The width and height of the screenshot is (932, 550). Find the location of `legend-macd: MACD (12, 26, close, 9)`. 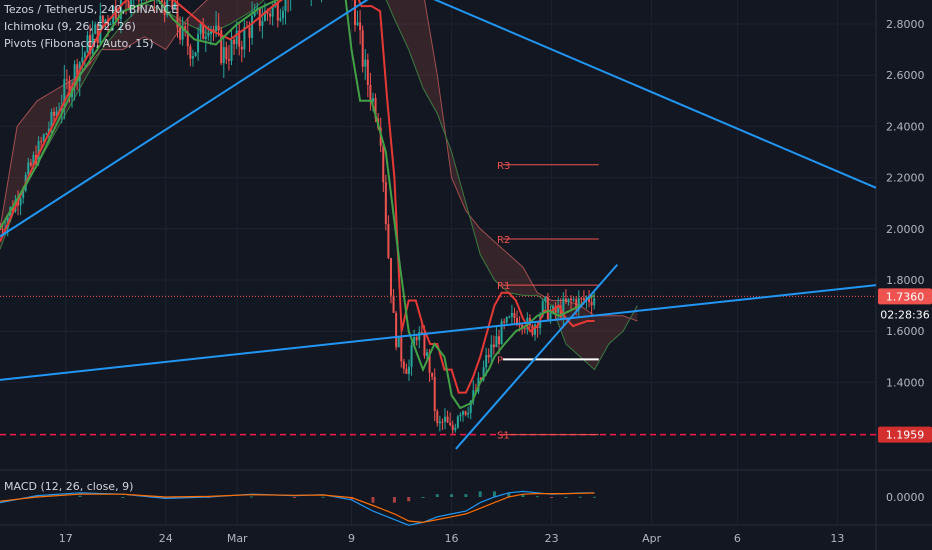

legend-macd: MACD (12, 26, close, 9) is located at coordinates (69, 486).